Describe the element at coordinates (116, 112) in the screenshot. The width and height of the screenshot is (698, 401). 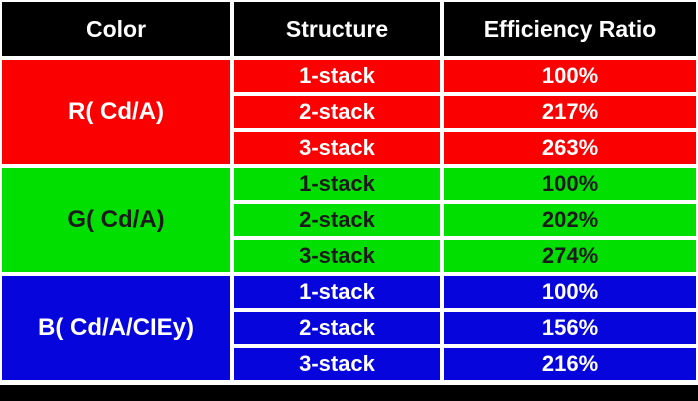
I see `group-label-red: R( Cd/A)` at that location.